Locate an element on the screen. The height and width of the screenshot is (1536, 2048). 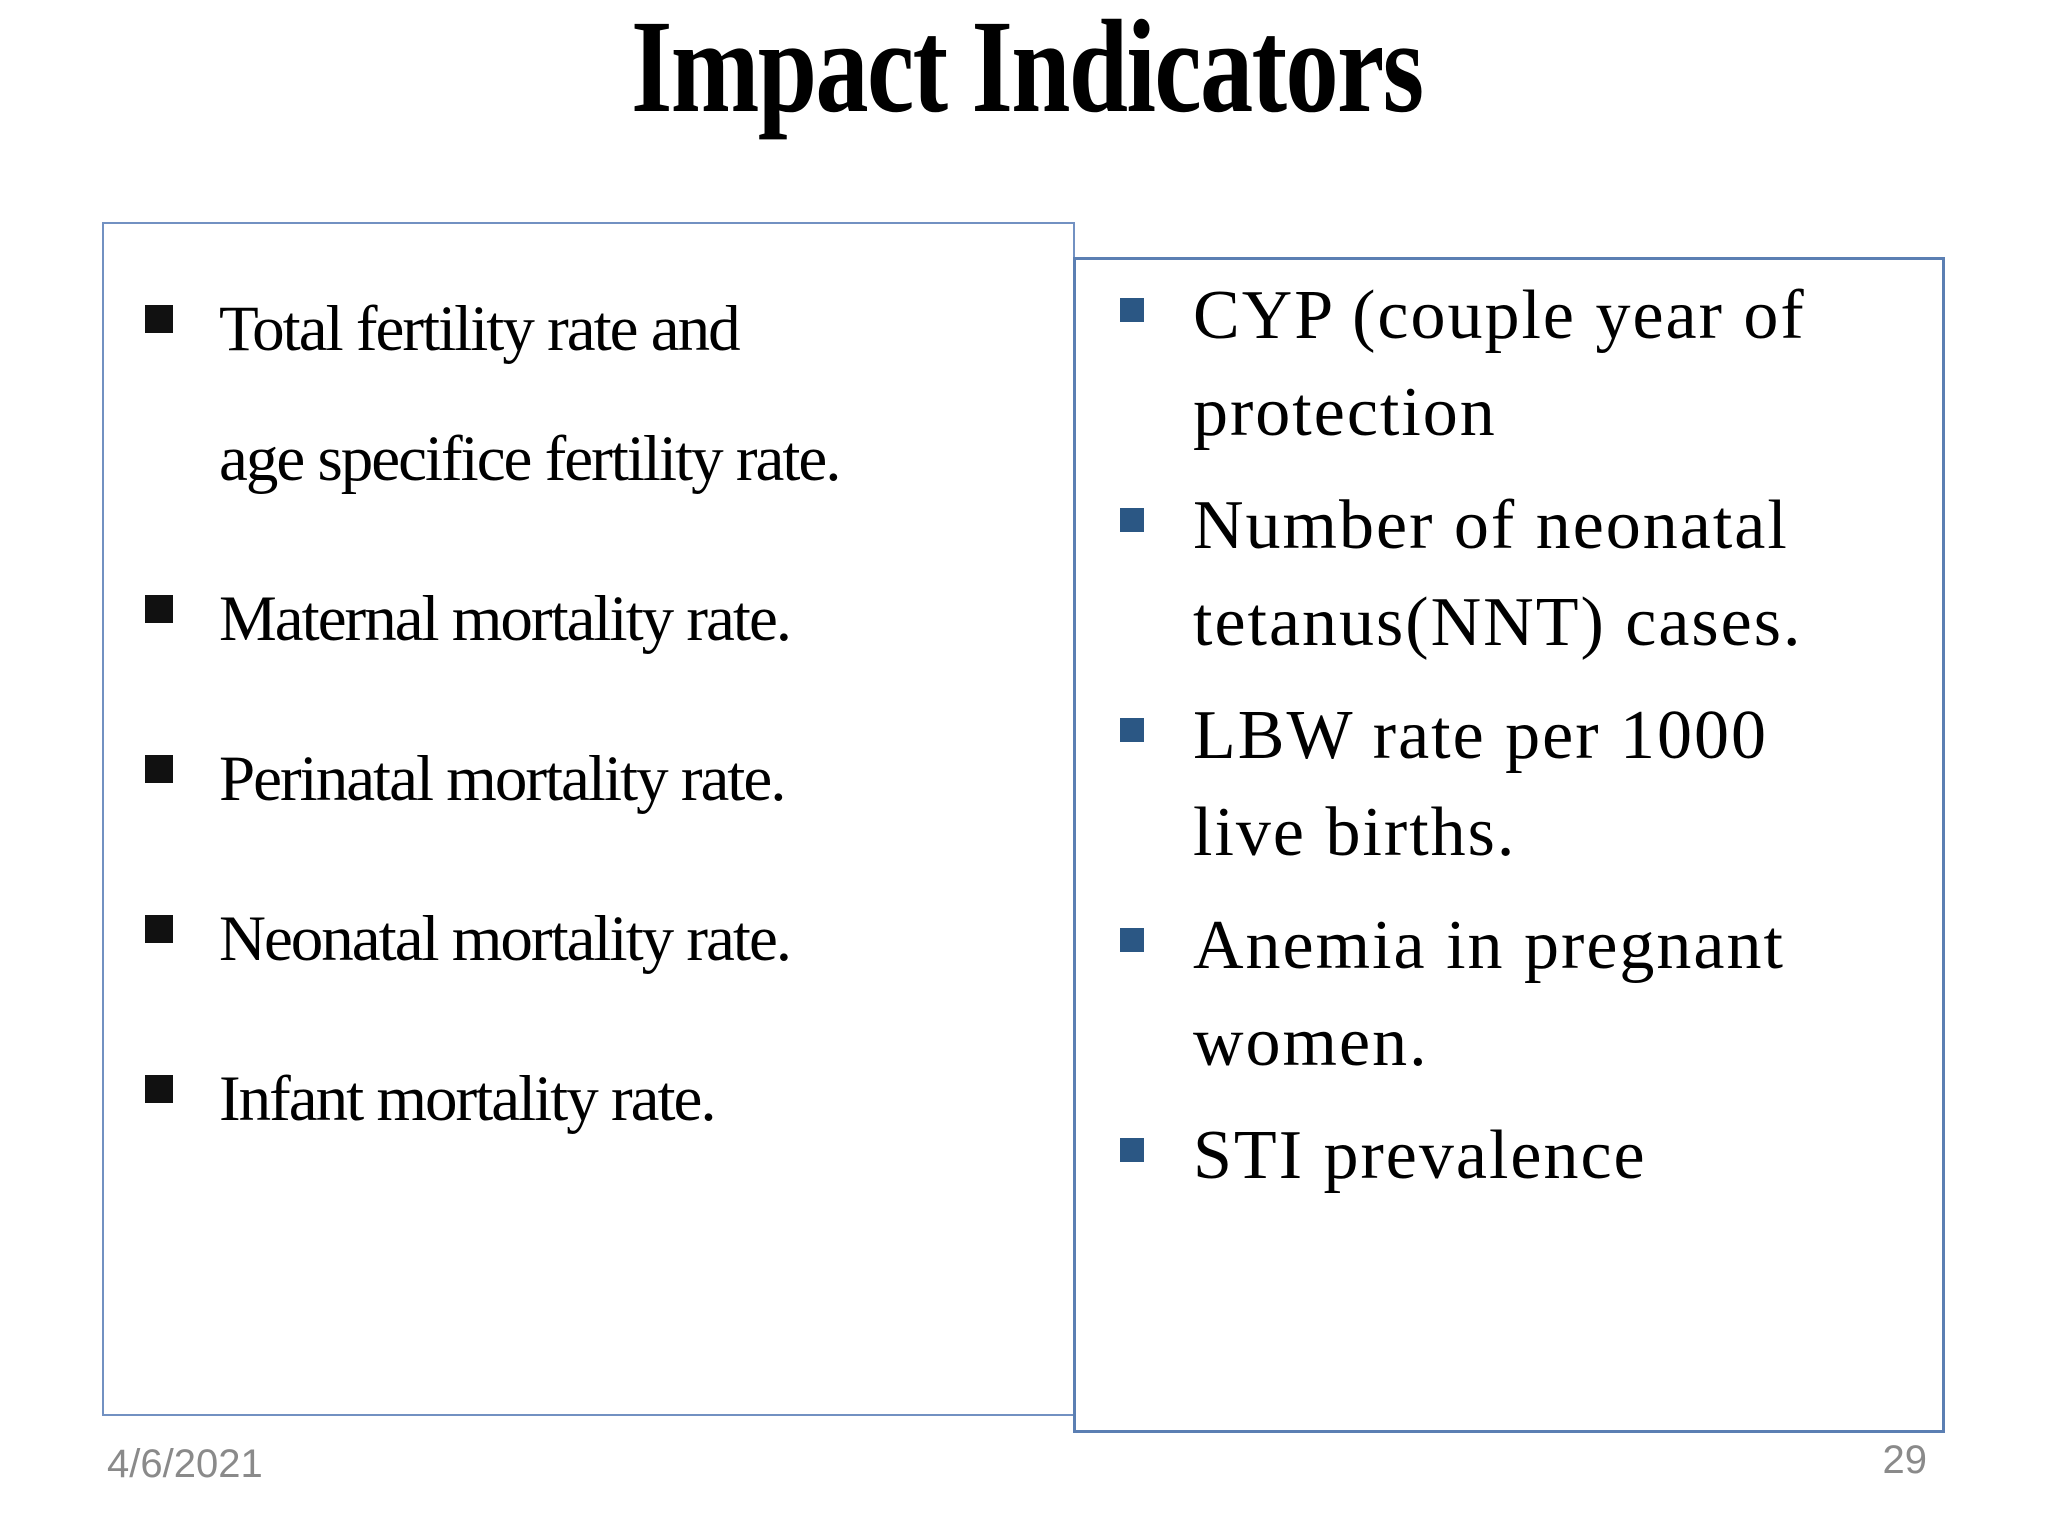
list-item-text: tetanus(NNT) cases. is located at coordinates (1498, 622).